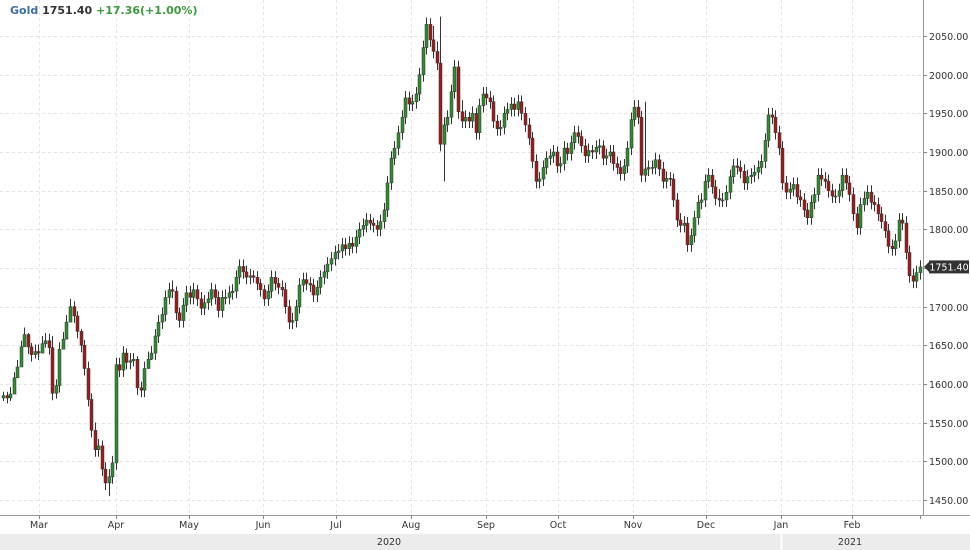 This screenshot has height=550, width=970. What do you see at coordinates (781, 525) in the screenshot?
I see `x-tick-label: Jan` at bounding box center [781, 525].